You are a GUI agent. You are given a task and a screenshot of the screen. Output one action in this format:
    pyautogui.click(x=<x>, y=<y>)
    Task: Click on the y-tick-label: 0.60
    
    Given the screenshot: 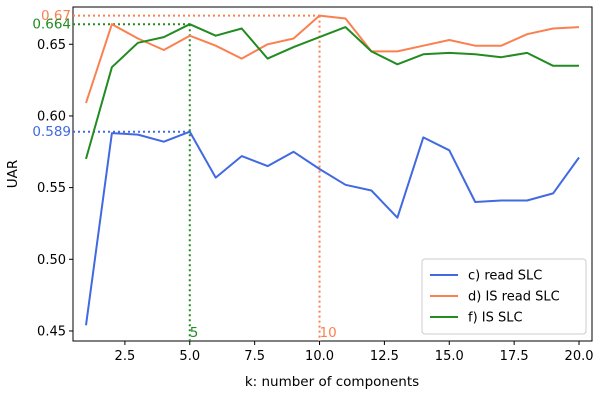 What is the action you would take?
    pyautogui.click(x=51, y=116)
    